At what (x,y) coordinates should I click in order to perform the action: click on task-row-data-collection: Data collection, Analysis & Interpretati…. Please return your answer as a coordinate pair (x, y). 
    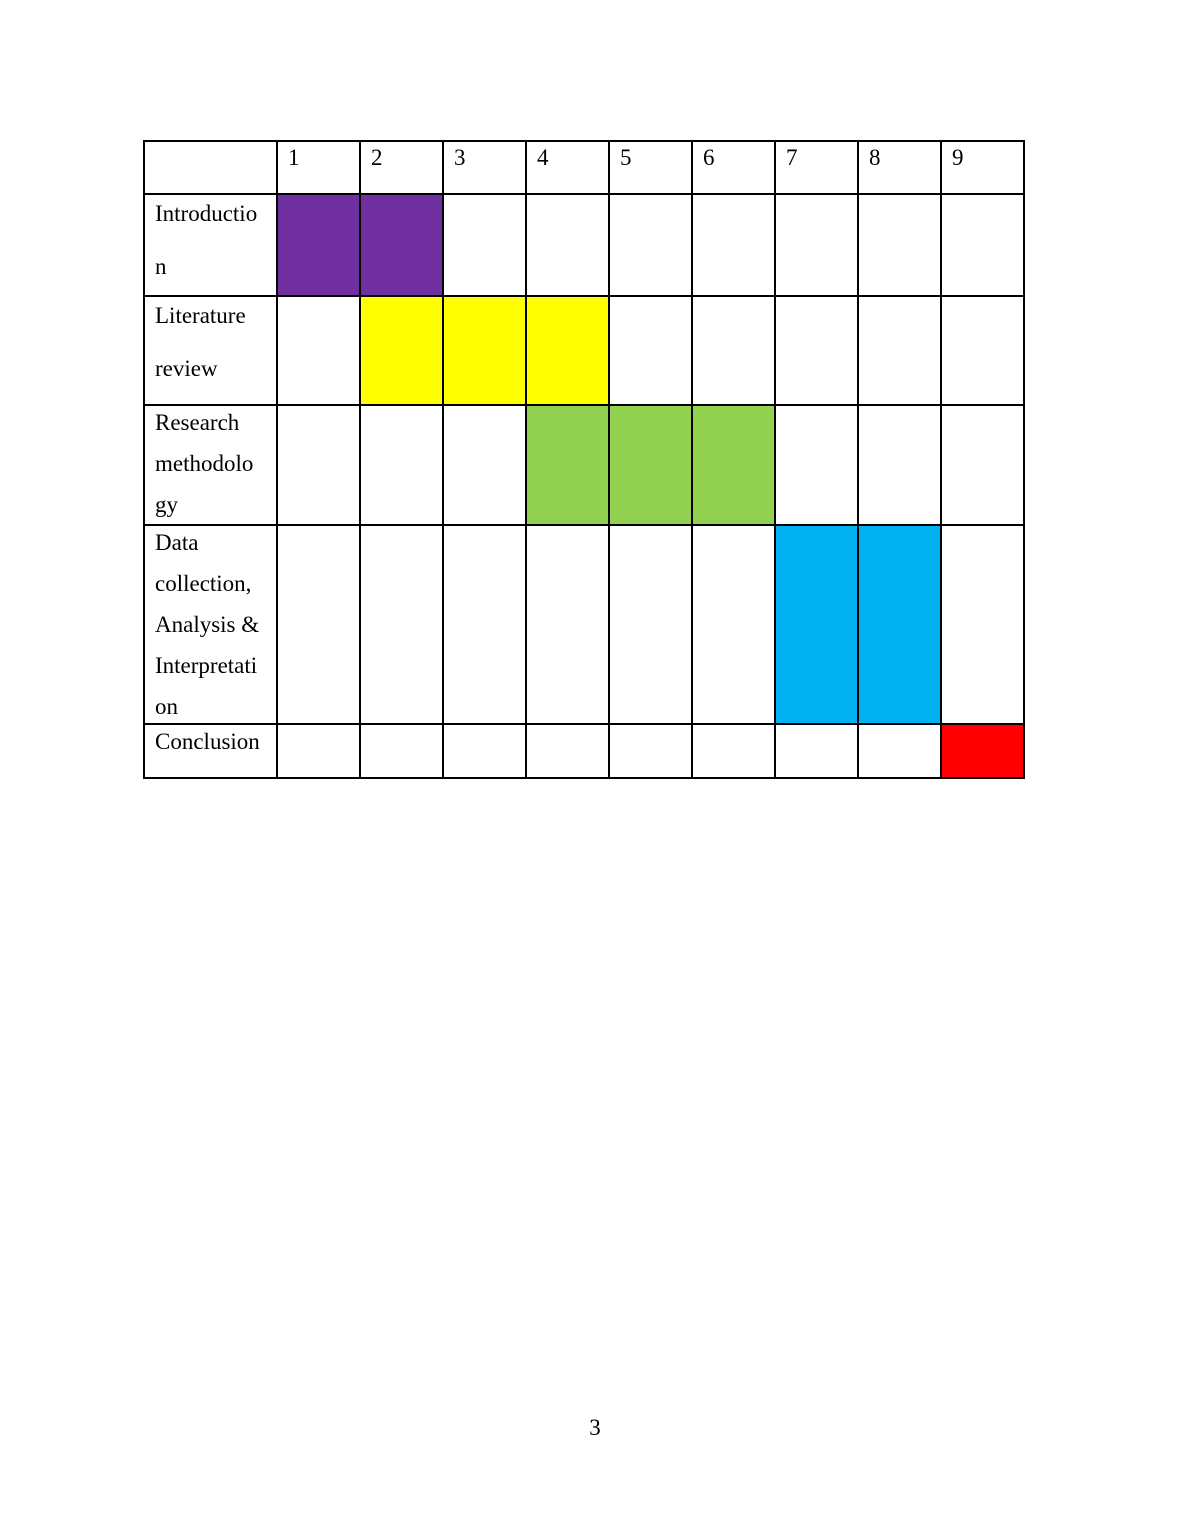
    Looking at the image, I should click on (584, 624).